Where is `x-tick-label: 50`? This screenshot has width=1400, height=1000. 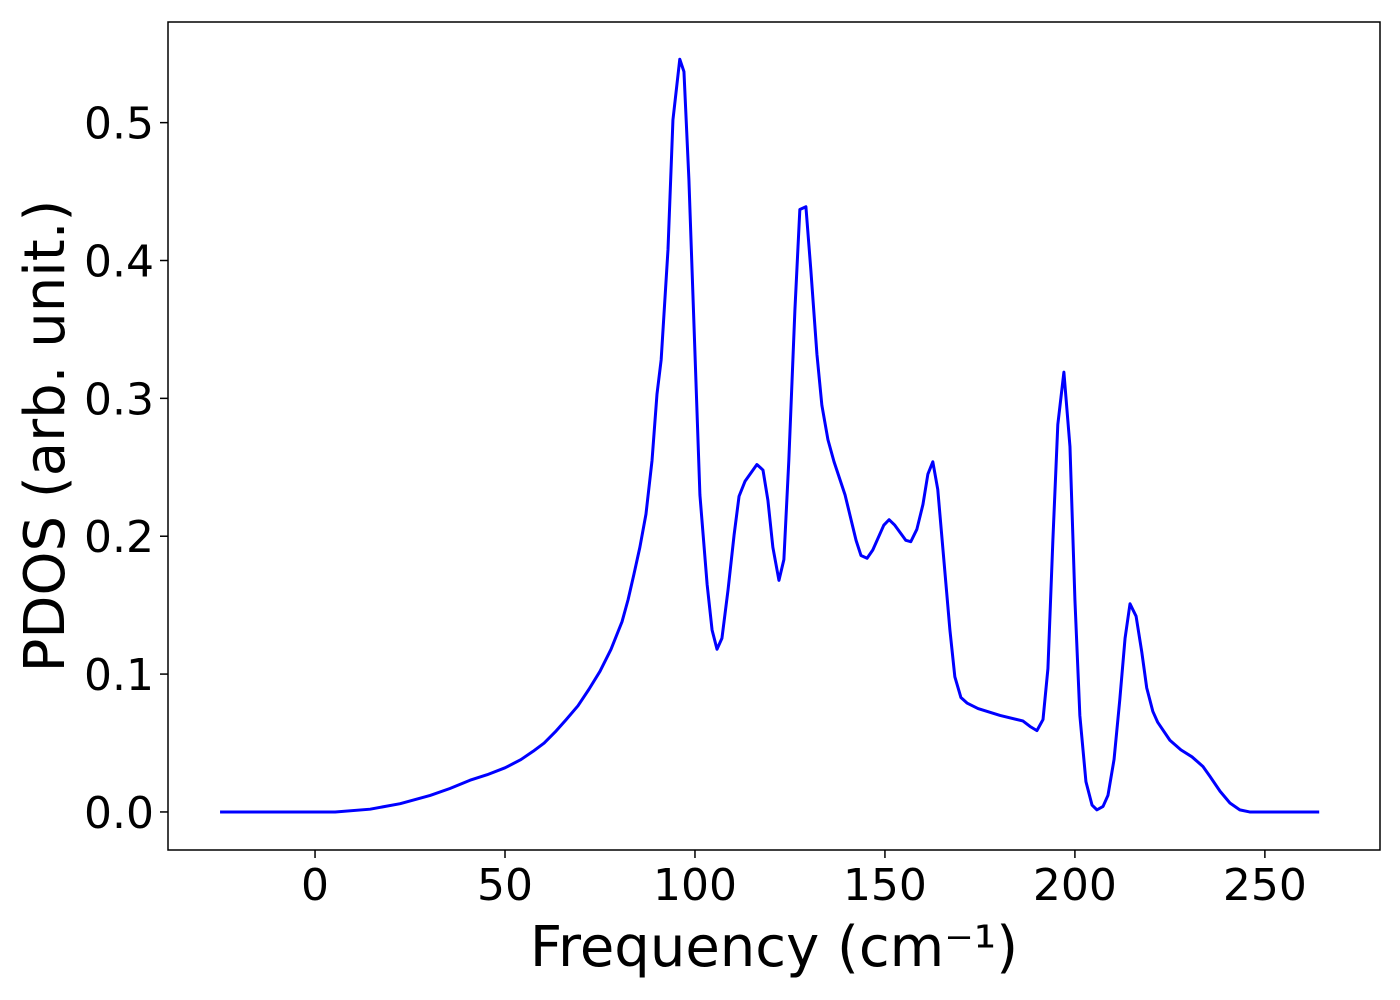 x-tick-label: 50 is located at coordinates (505, 885).